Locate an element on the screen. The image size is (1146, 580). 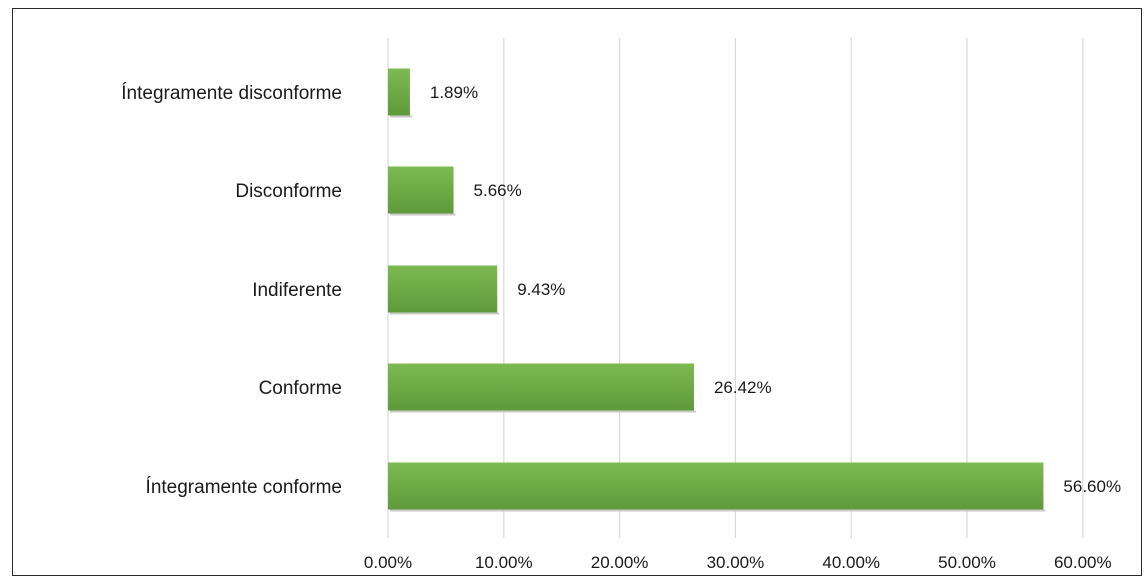
data-label: 26.42% is located at coordinates (743, 387).